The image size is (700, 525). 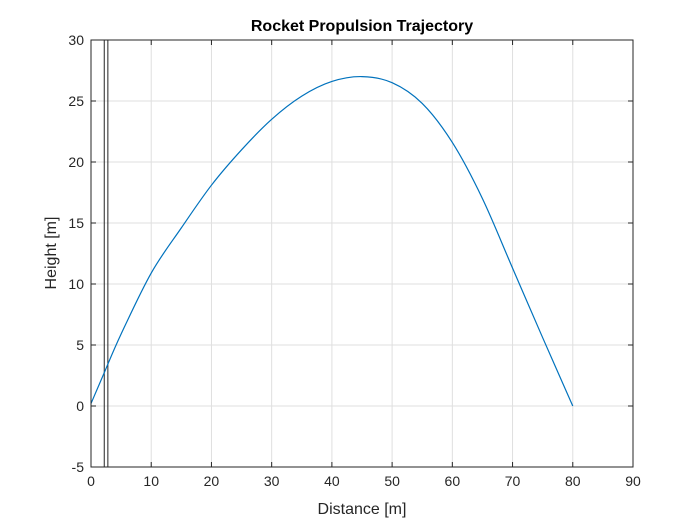 What do you see at coordinates (76, 101) in the screenshot?
I see `y-tick-label: 25` at bounding box center [76, 101].